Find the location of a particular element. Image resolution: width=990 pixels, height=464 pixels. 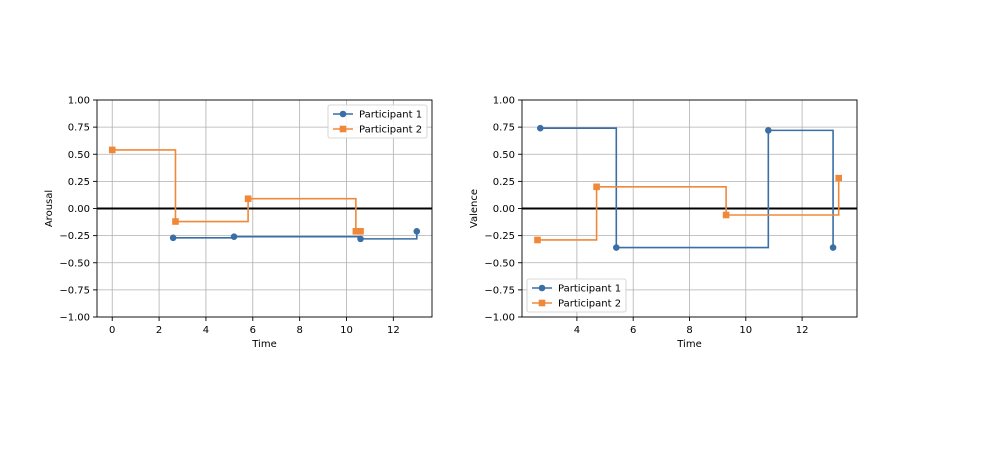

x-tick-label: 0 is located at coordinates (112, 330).